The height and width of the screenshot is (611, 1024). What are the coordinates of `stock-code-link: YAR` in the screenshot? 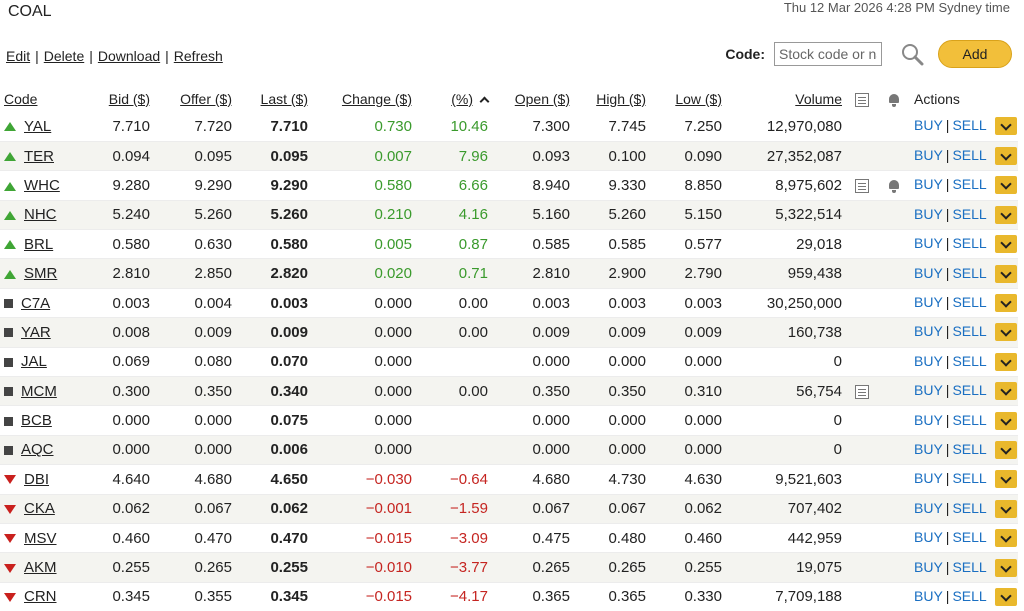 It's located at (36, 332).